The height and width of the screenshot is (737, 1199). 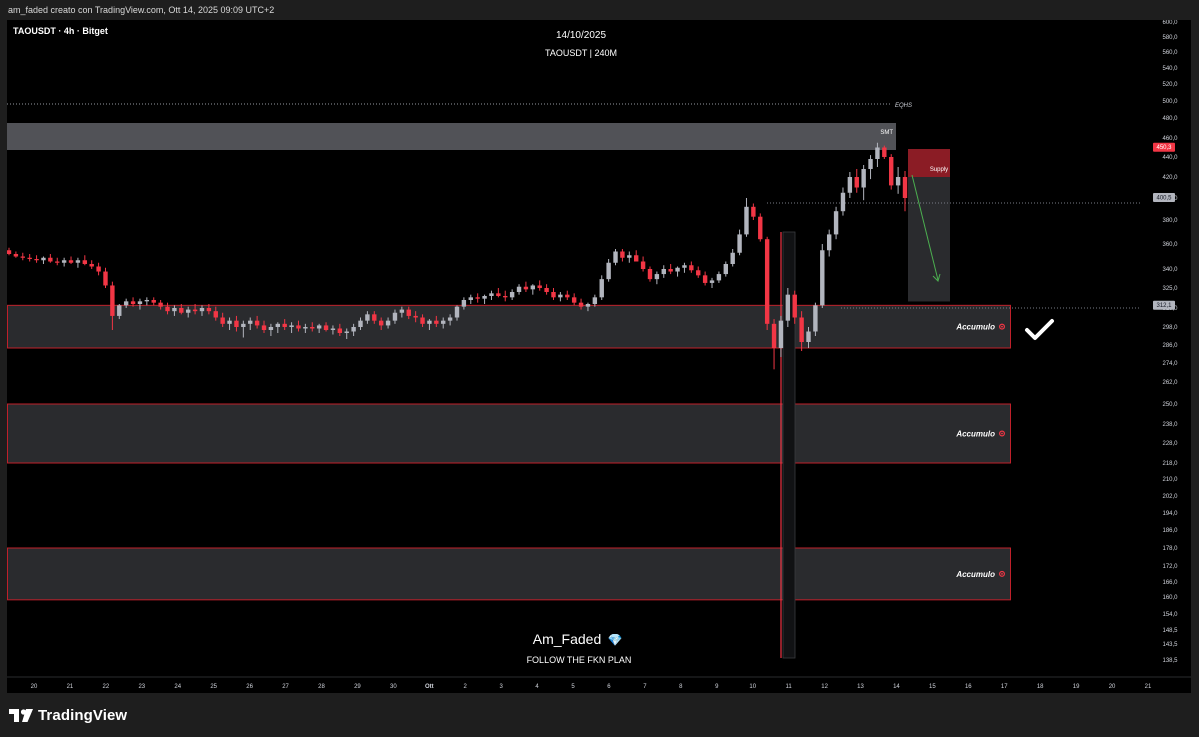 I want to click on price-axis, so click(x=1166, y=356).